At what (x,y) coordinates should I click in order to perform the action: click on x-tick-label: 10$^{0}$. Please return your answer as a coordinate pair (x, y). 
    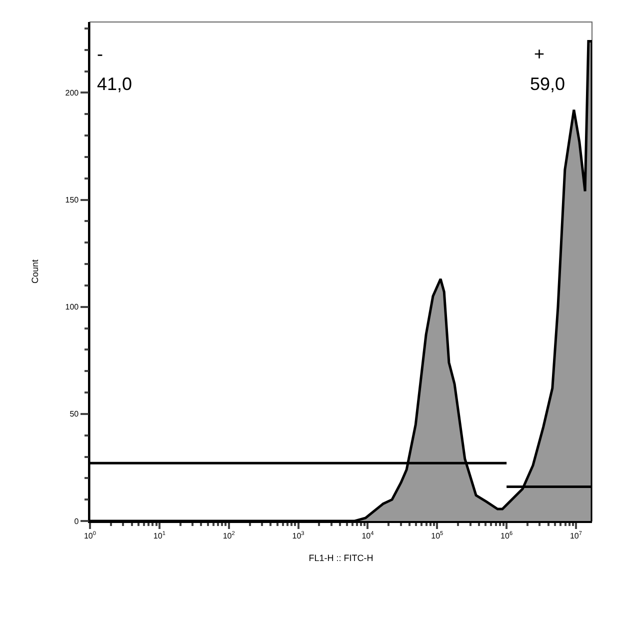
    Looking at the image, I should click on (90, 536).